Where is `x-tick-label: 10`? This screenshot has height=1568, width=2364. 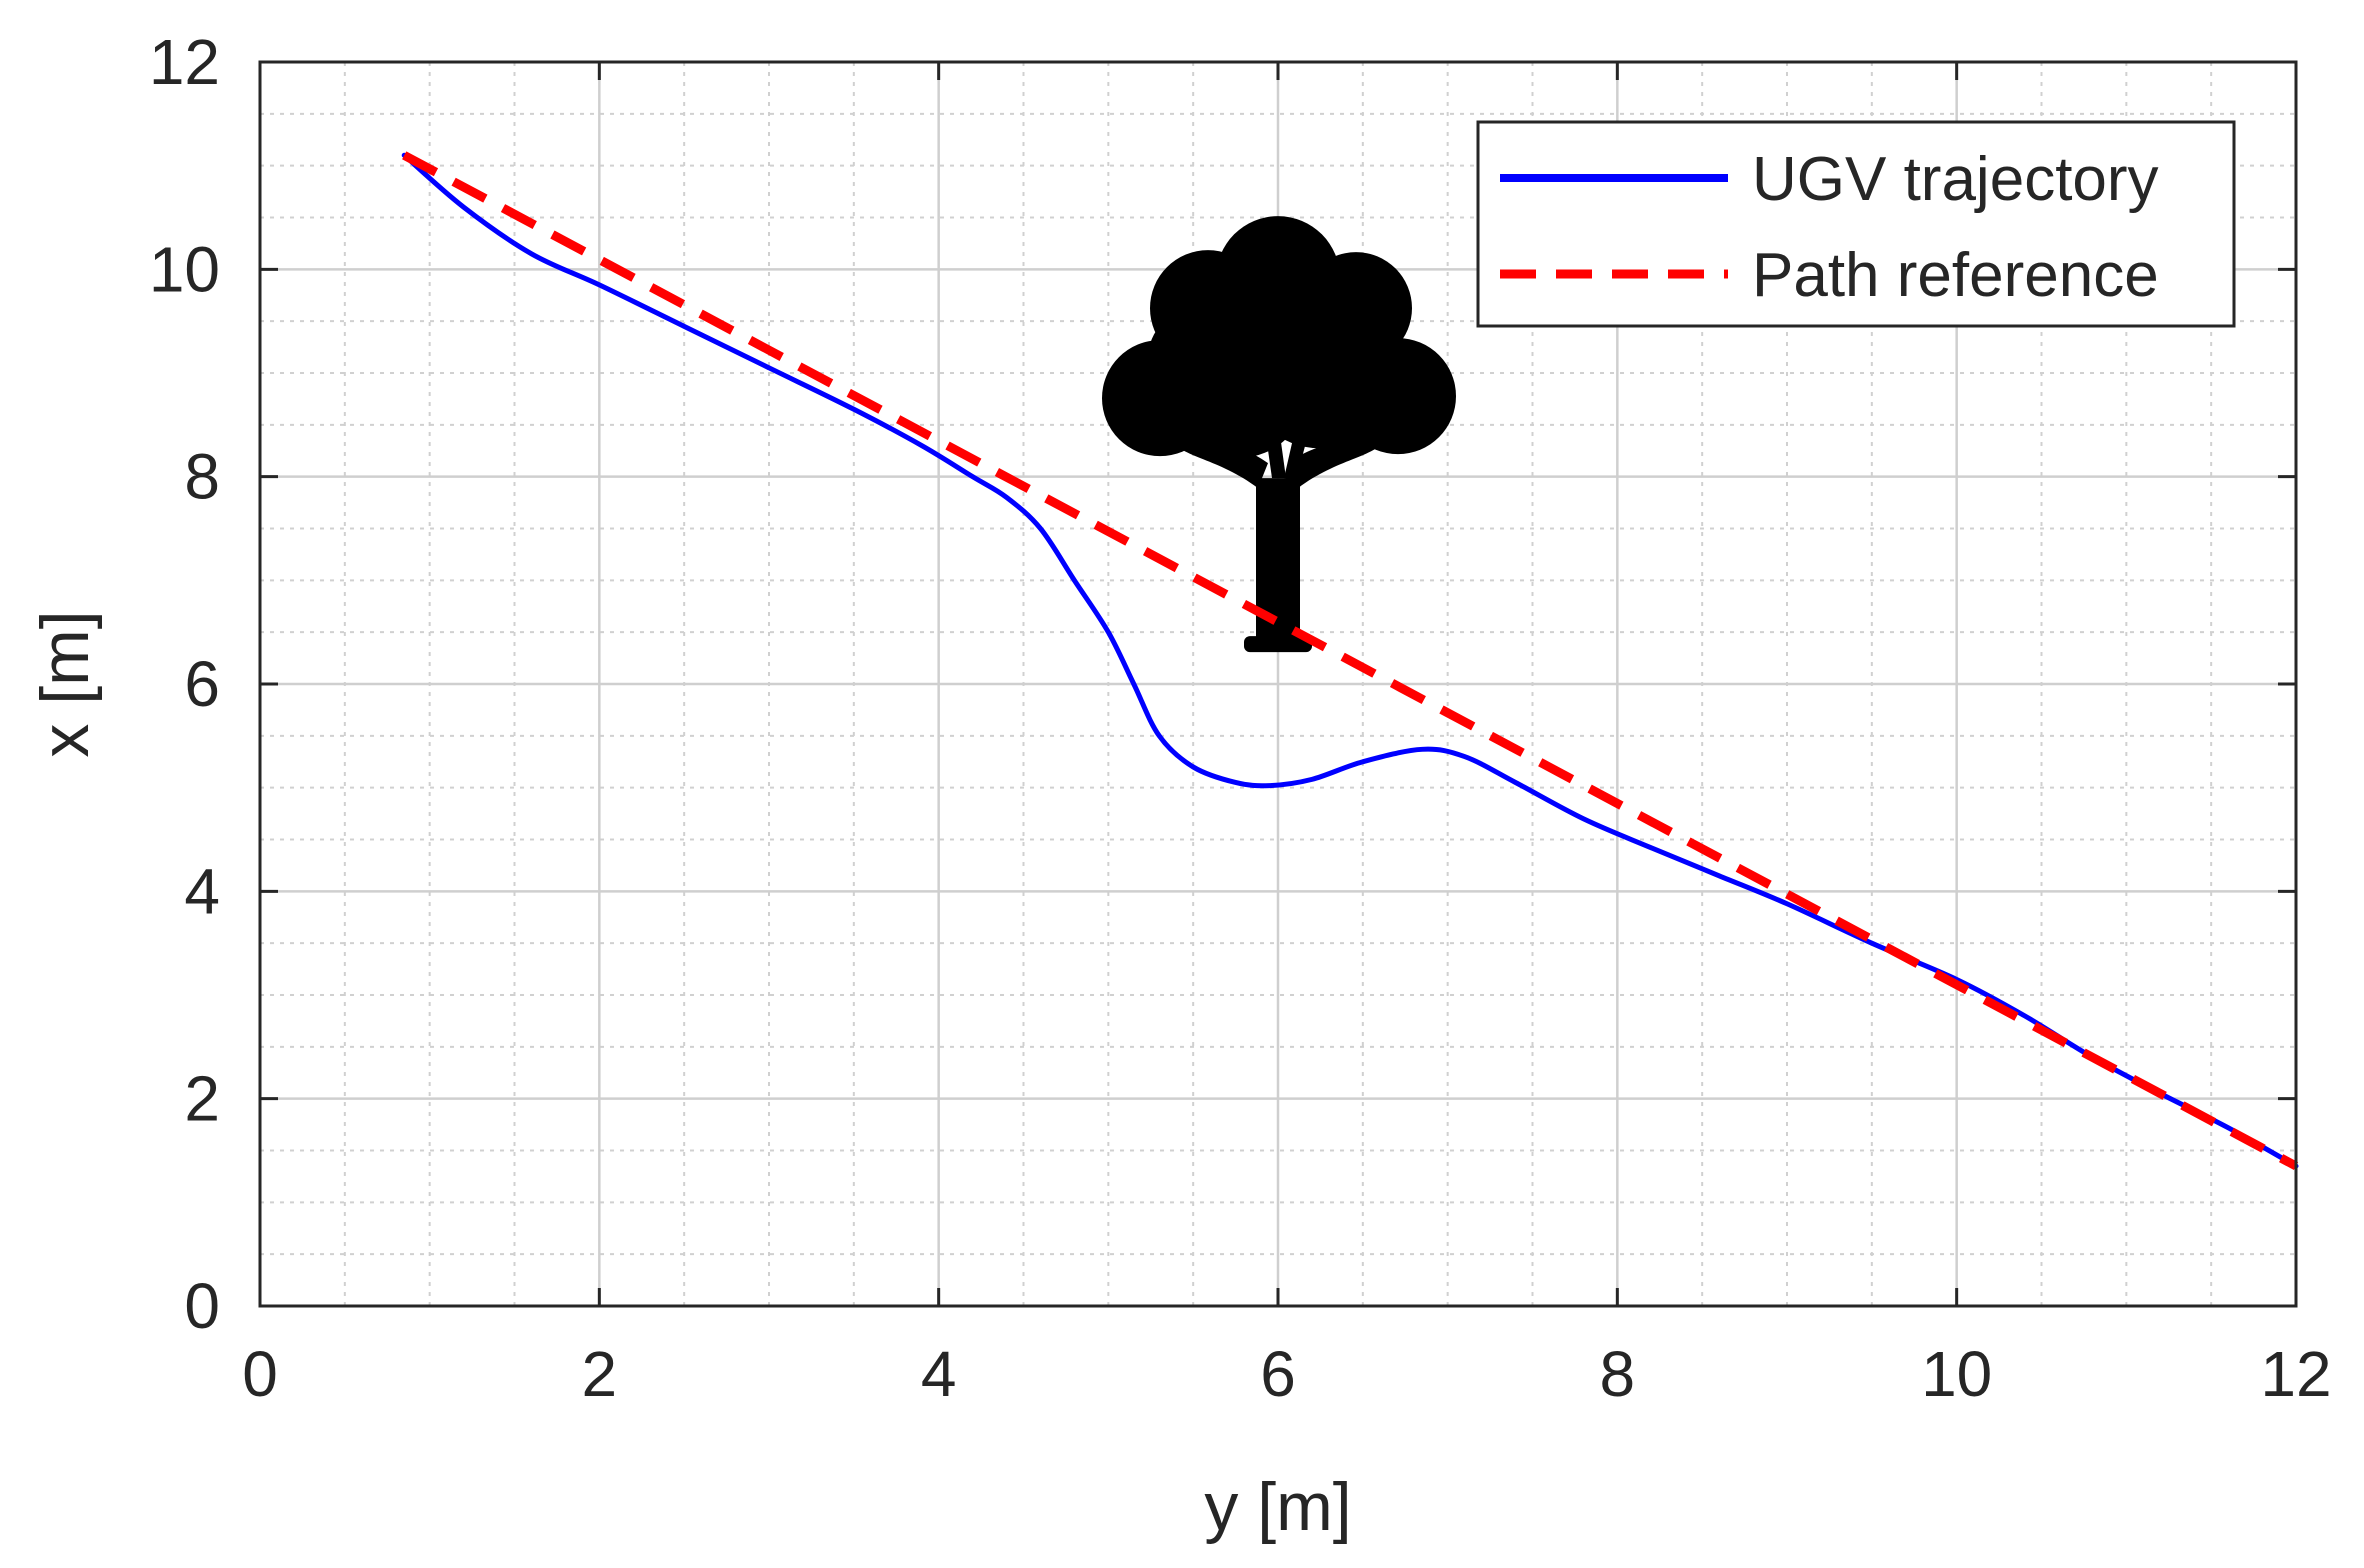
x-tick-label: 10 is located at coordinates (1956, 1374).